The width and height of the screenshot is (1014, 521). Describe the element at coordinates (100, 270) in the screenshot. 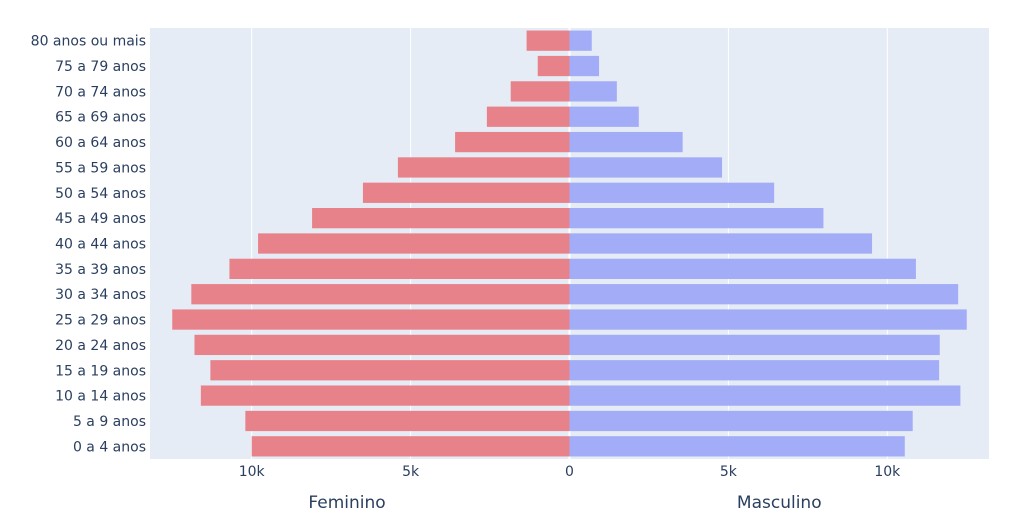

I see `y-tick-label-7: 35 a 39 anos` at that location.